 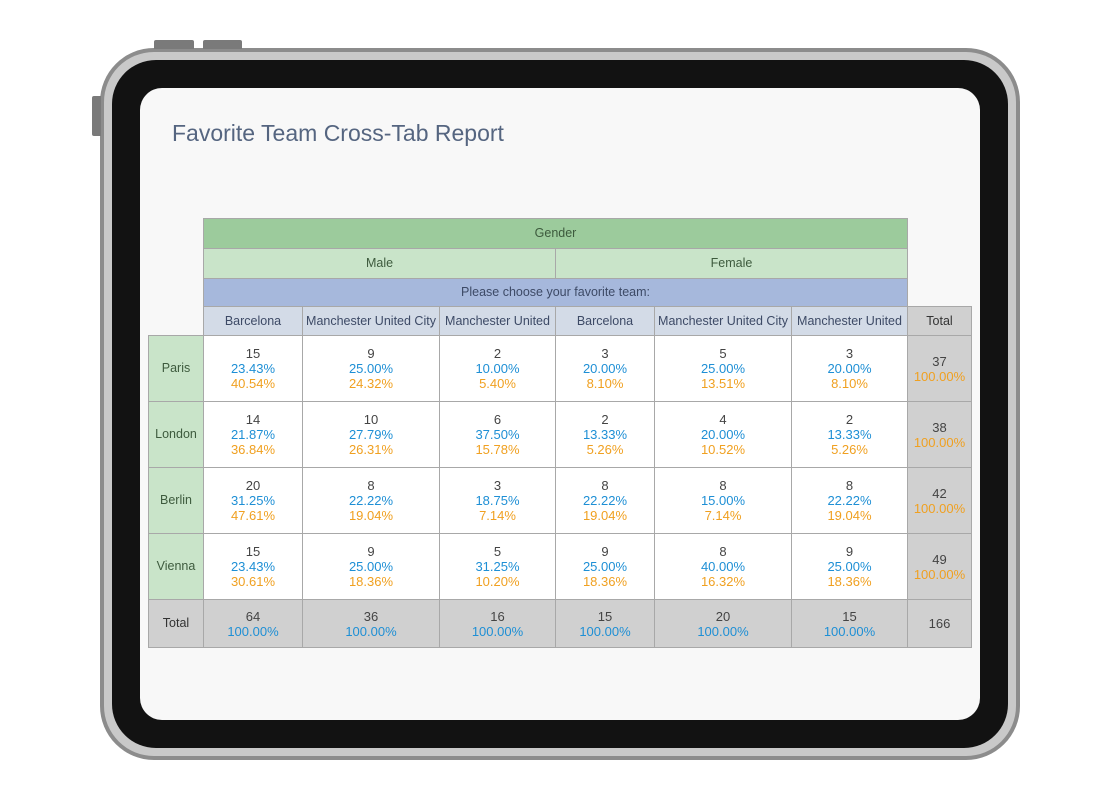 I want to click on column-total-cell: 64 100.00%, so click(x=253, y=623).